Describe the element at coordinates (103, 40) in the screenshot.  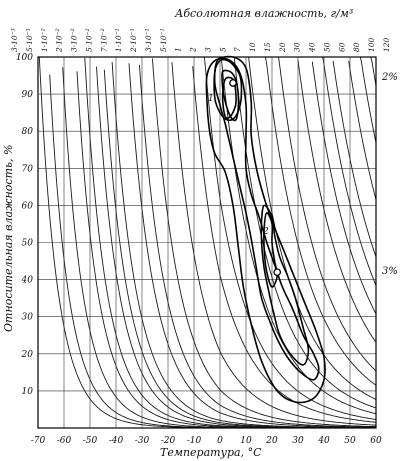
I see `absolute-humidity-tick-label: 7·10⁻²` at that location.